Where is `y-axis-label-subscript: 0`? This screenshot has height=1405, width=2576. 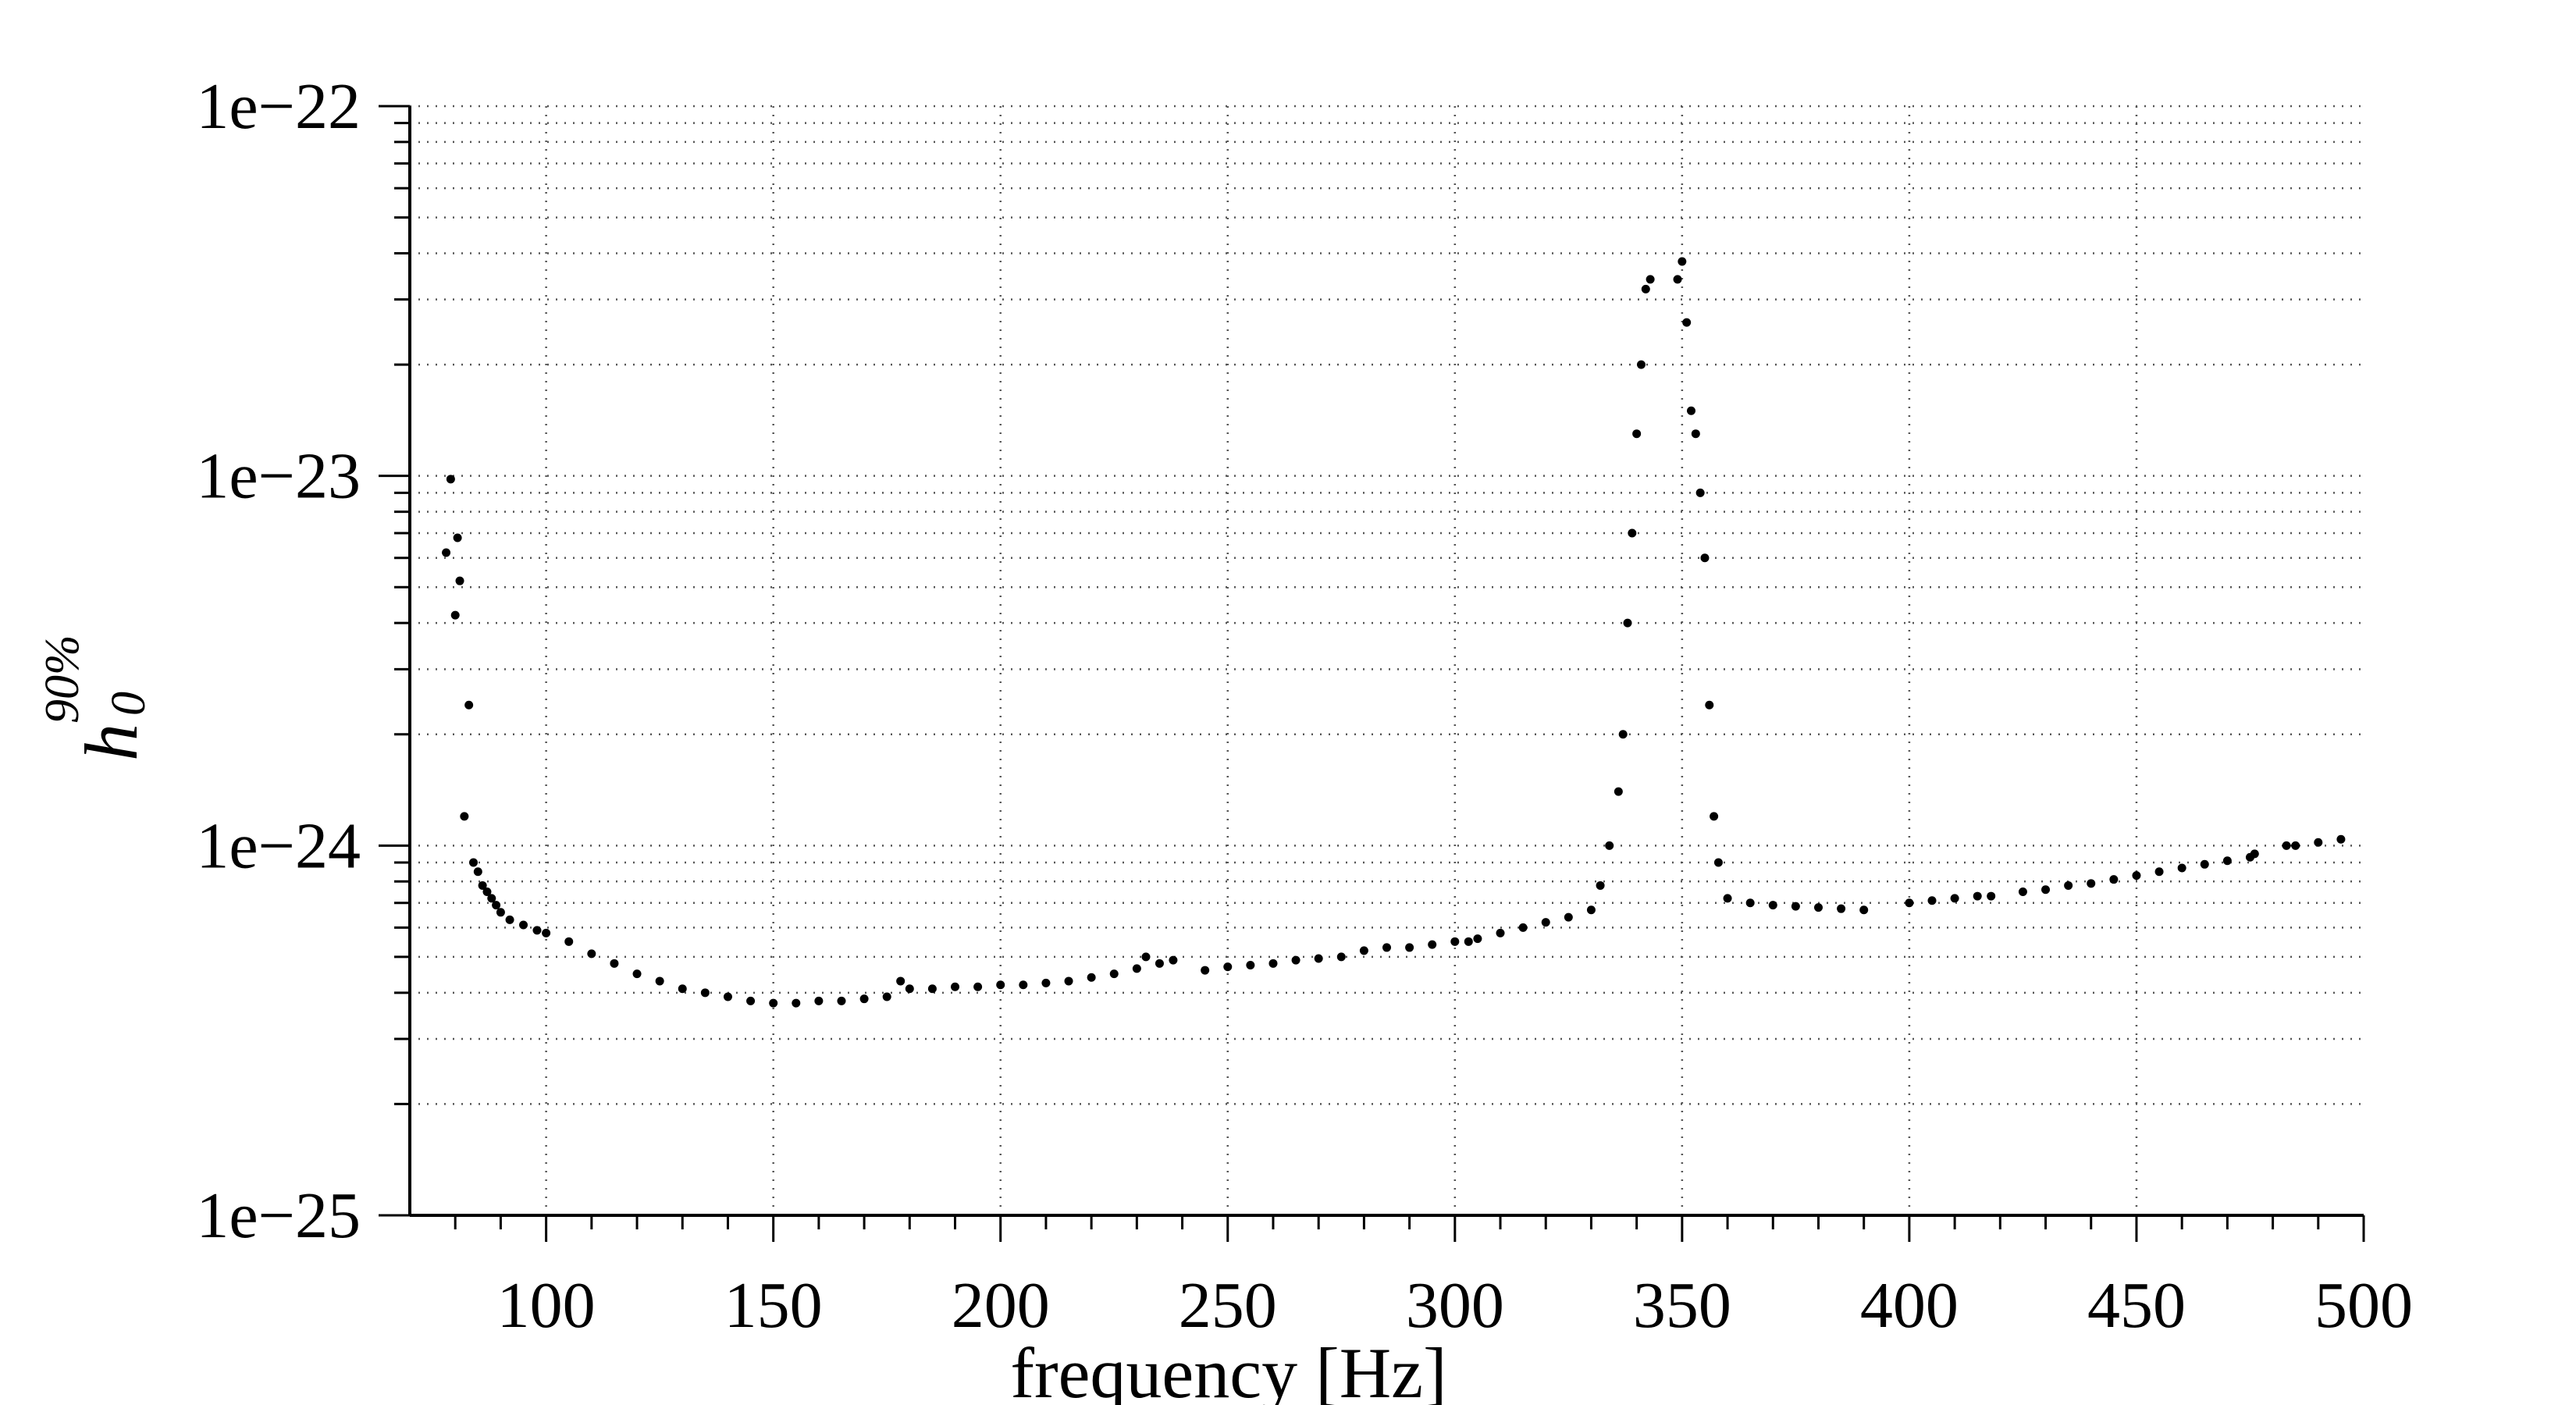 y-axis-label-subscript: 0 is located at coordinates (128, 704).